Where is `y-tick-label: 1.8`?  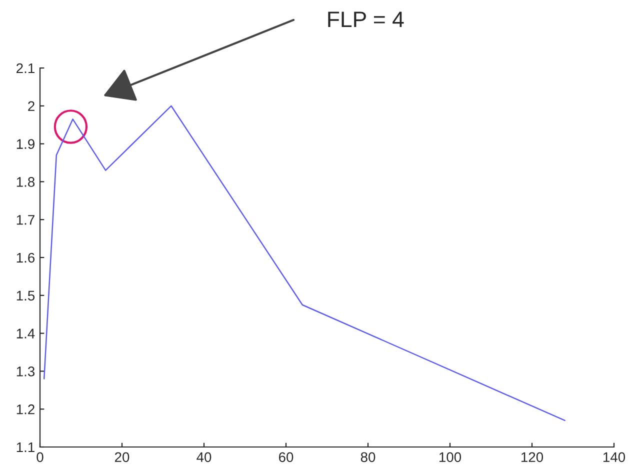
y-tick-label: 1.8 is located at coordinates (25, 182).